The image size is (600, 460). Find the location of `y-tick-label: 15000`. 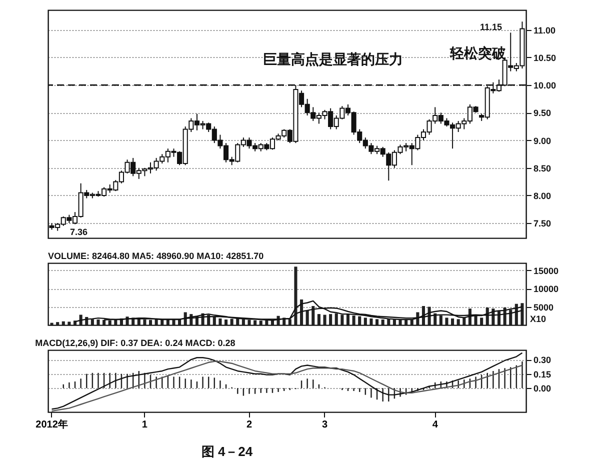

y-tick-label: 15000 is located at coordinates (546, 271).